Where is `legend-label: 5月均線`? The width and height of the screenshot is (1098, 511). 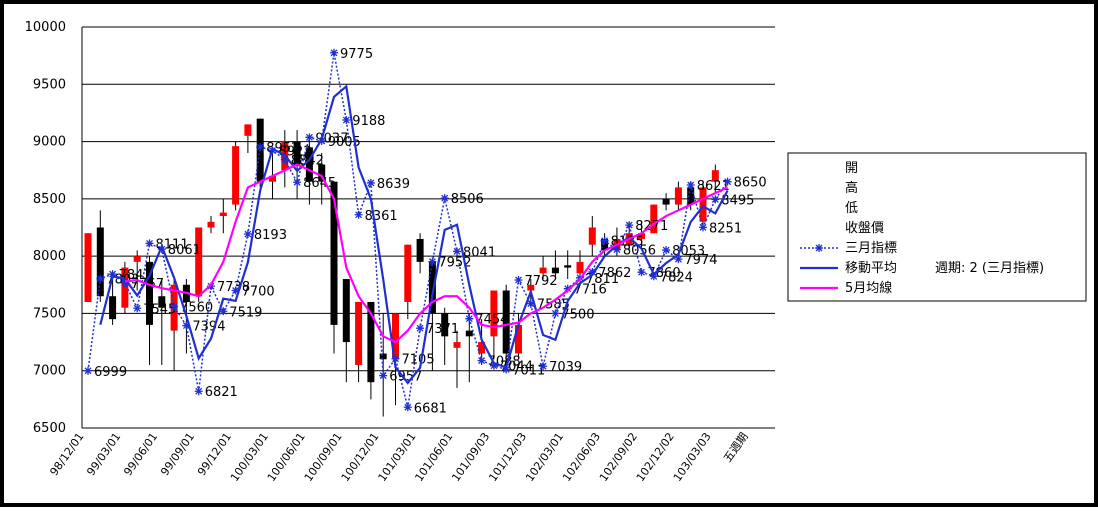
legend-label: 5月均線 is located at coordinates (868, 288).